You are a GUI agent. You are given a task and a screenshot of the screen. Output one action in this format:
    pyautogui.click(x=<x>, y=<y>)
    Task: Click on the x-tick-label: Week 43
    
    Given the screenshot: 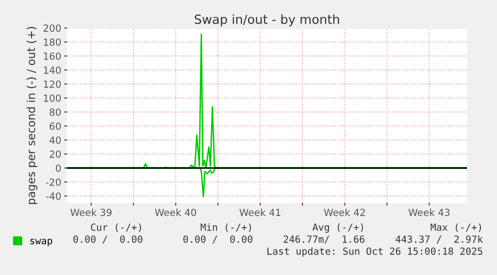 What is the action you would take?
    pyautogui.click(x=429, y=212)
    